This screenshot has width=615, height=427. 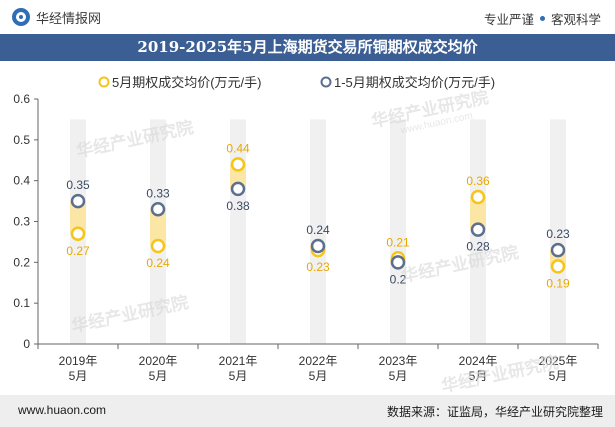 I want to click on monthly-data-label: 0.24, so click(x=158, y=263).